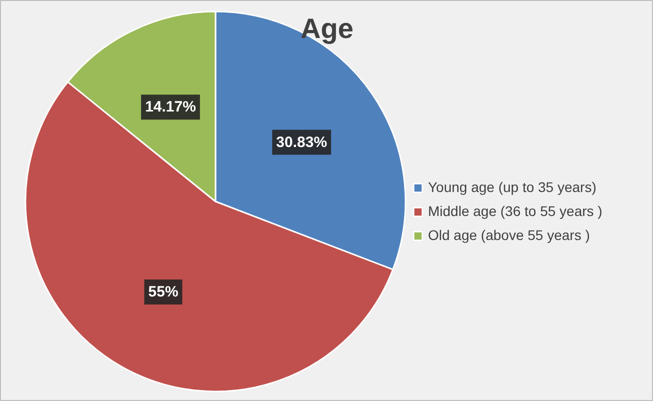 The width and height of the screenshot is (653, 401). I want to click on data-label: 30.83%, so click(302, 142).